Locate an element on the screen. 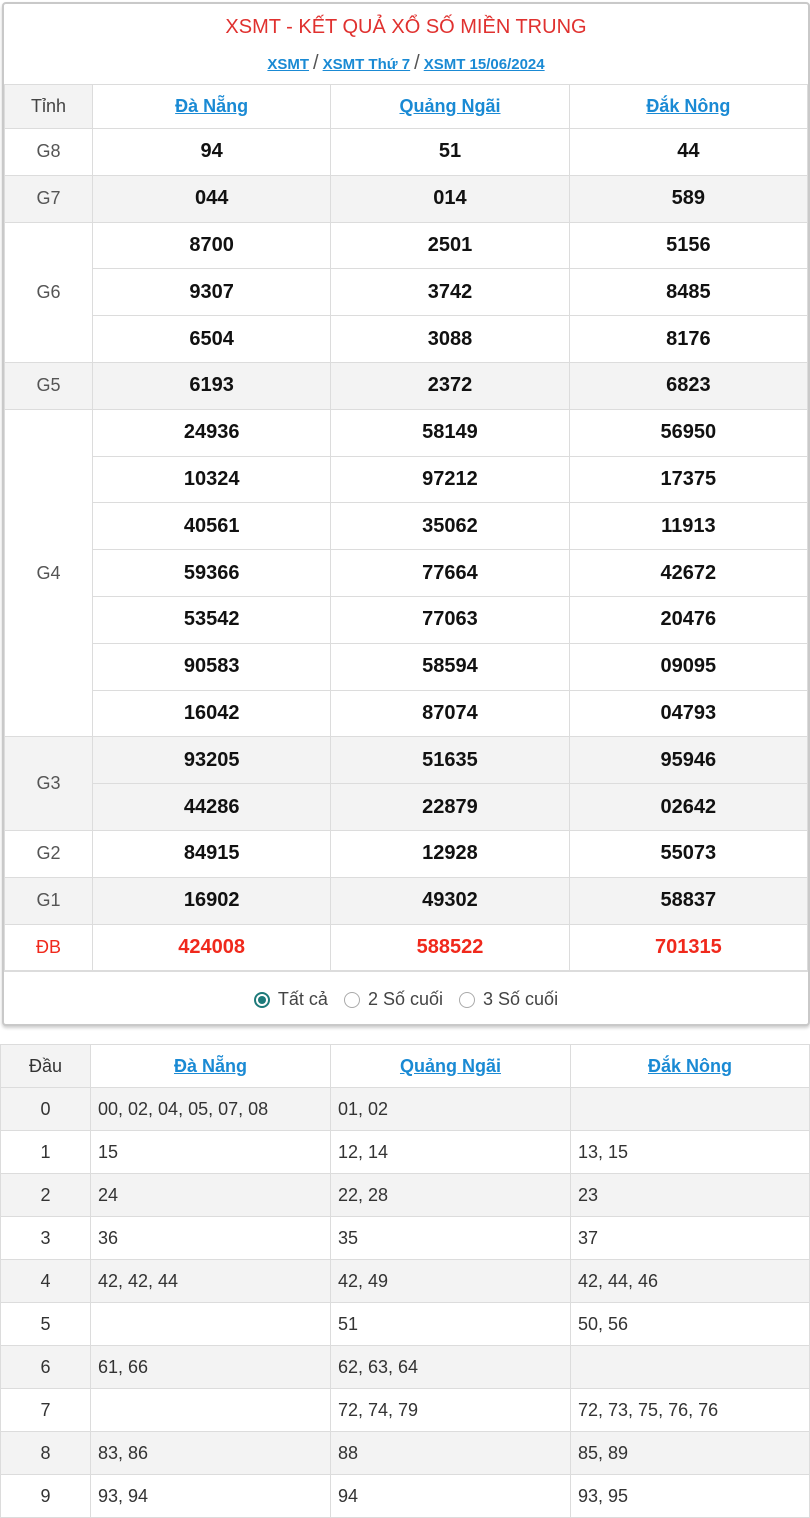 This screenshot has width=810, height=1518. filter-option-label: Tất cả is located at coordinates (302, 999).